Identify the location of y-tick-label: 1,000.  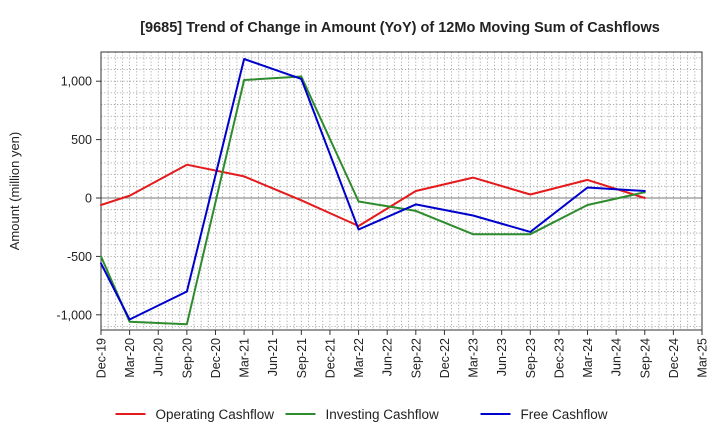
(76, 82).